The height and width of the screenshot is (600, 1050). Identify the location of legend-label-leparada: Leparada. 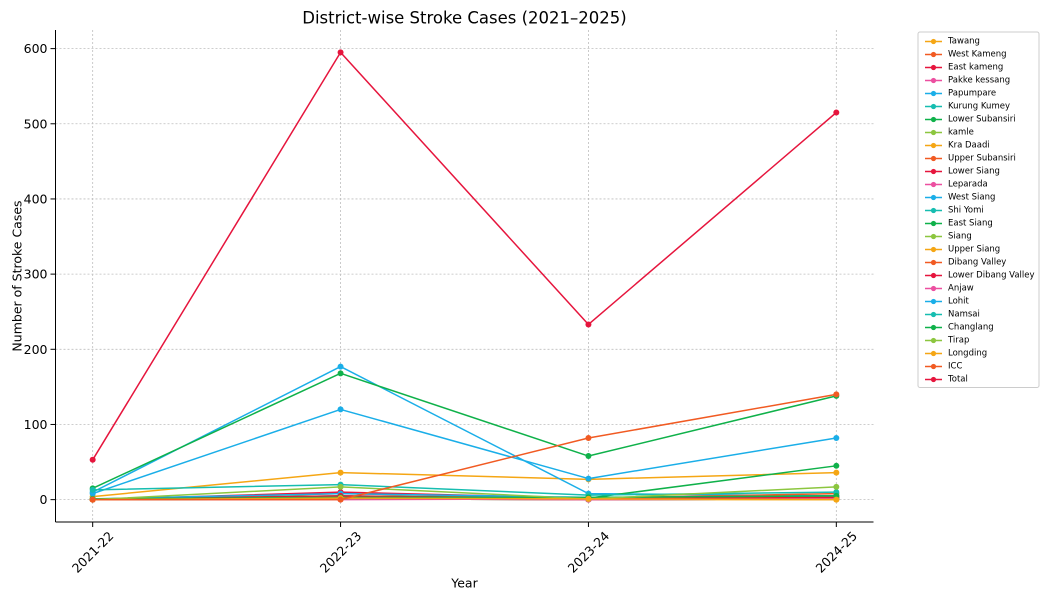
(968, 185).